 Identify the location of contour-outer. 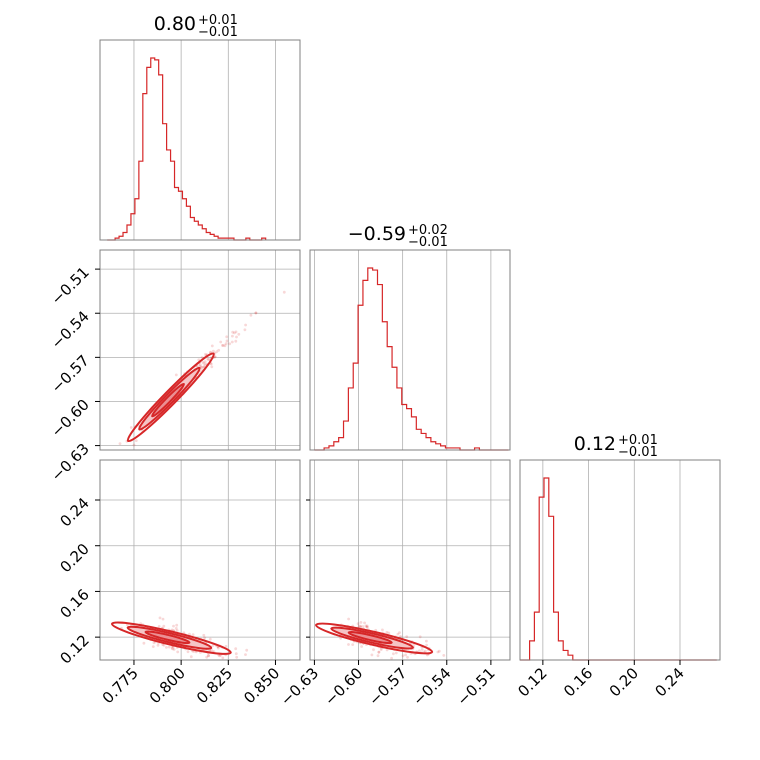
(171, 638).